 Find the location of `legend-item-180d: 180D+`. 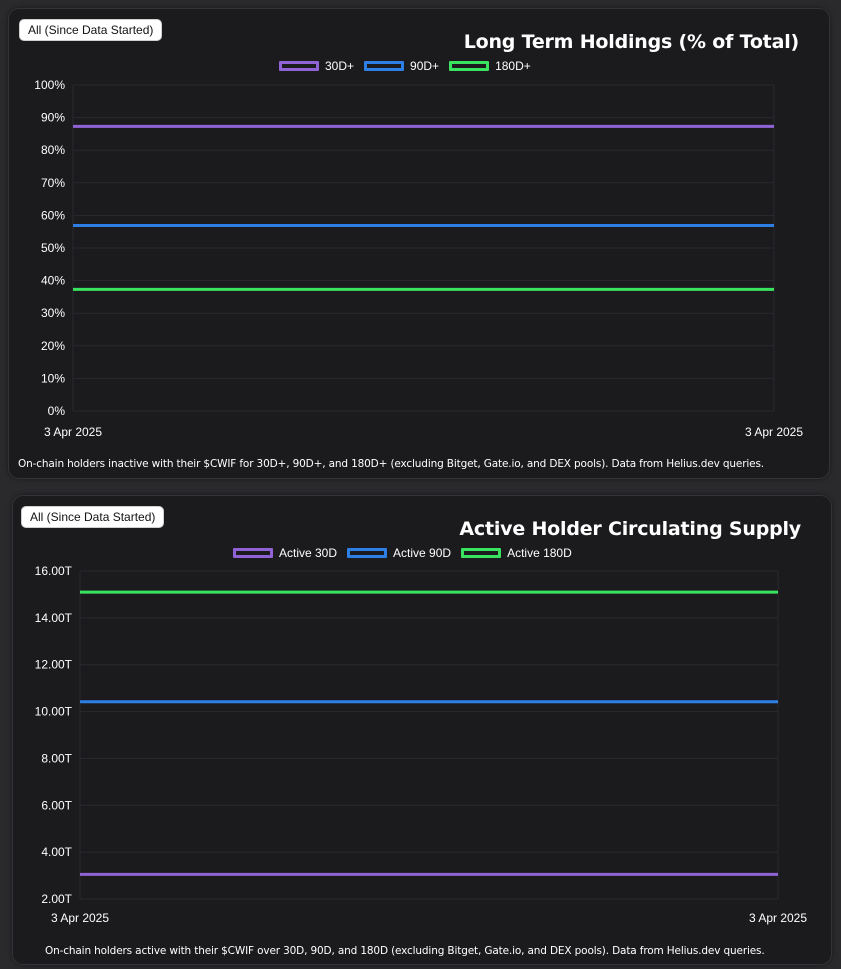

legend-item-180d: 180D+ is located at coordinates (490, 66).